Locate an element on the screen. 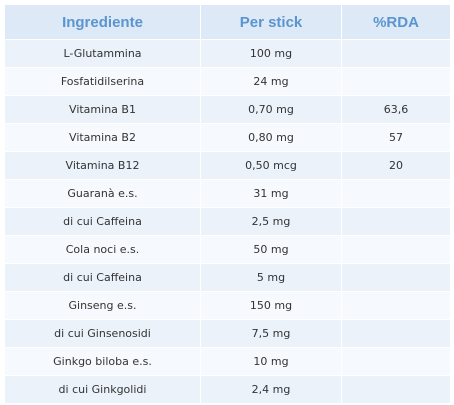 This screenshot has height=405, width=454. header-ingrediente: Ingrediente is located at coordinates (102, 22).